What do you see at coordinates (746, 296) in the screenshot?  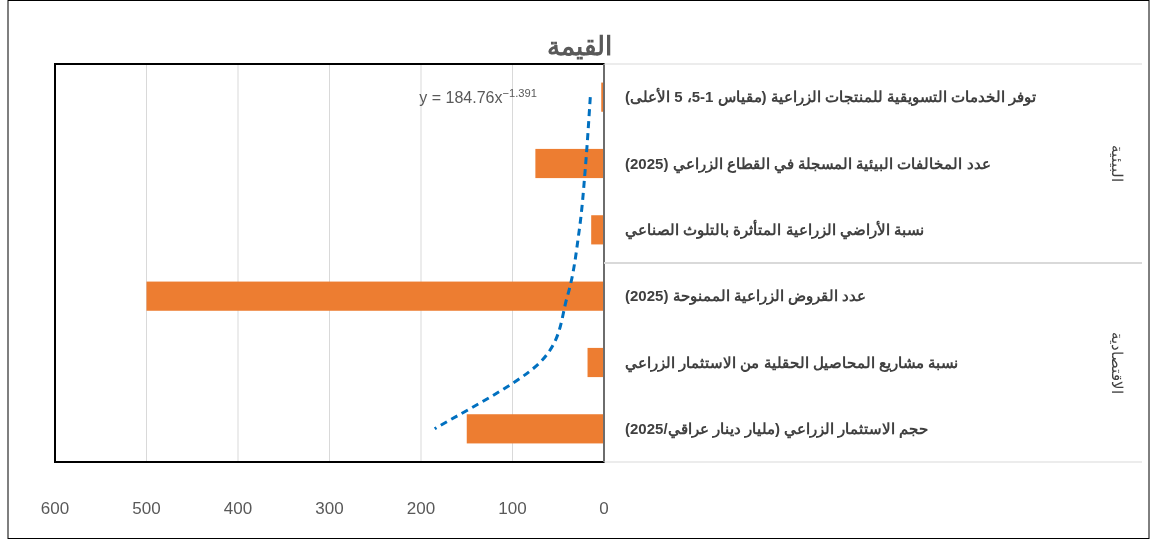 I see `y-tick-label: عدد القروض الزراعية الممنوحة (2025)` at bounding box center [746, 296].